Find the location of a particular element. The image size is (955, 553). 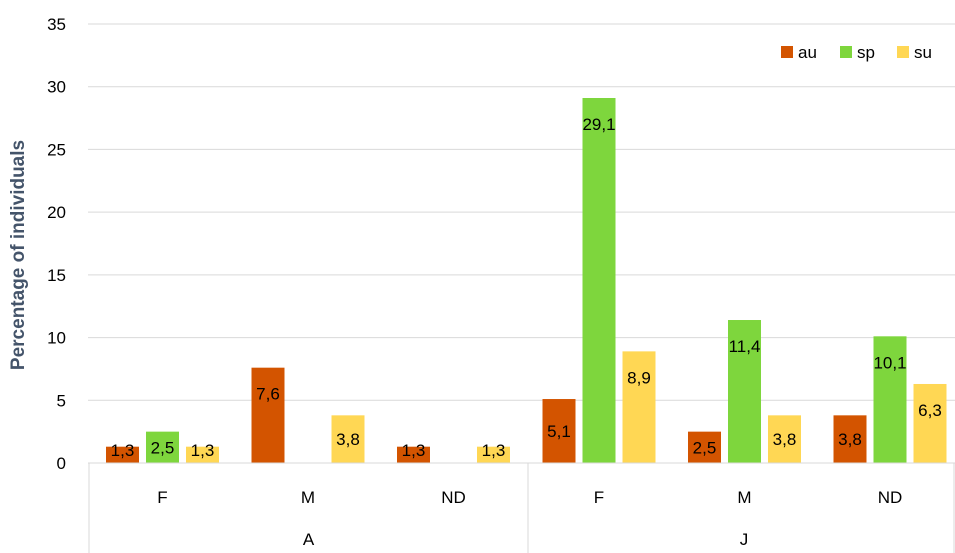

data-label-au-5: 3,8 is located at coordinates (850, 439).